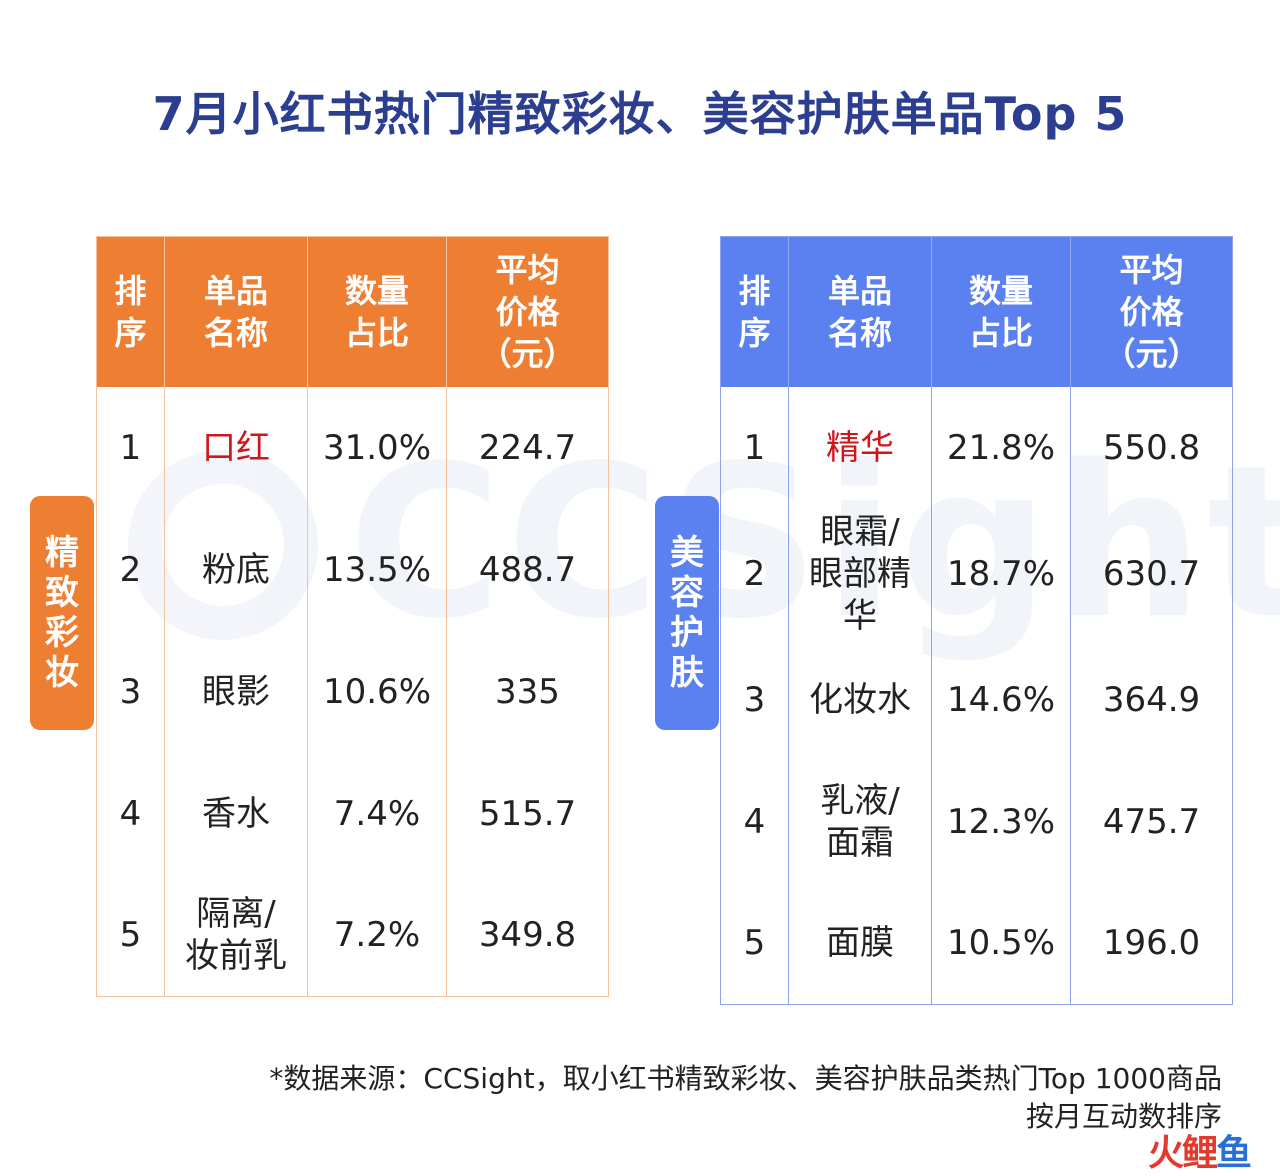 This screenshot has width=1280, height=1176. I want to click on category-label-char: 彩, so click(62, 633).